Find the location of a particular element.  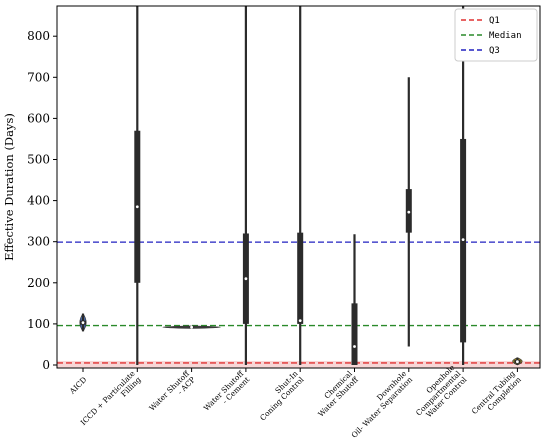

legend-box is located at coordinates (496, 35).